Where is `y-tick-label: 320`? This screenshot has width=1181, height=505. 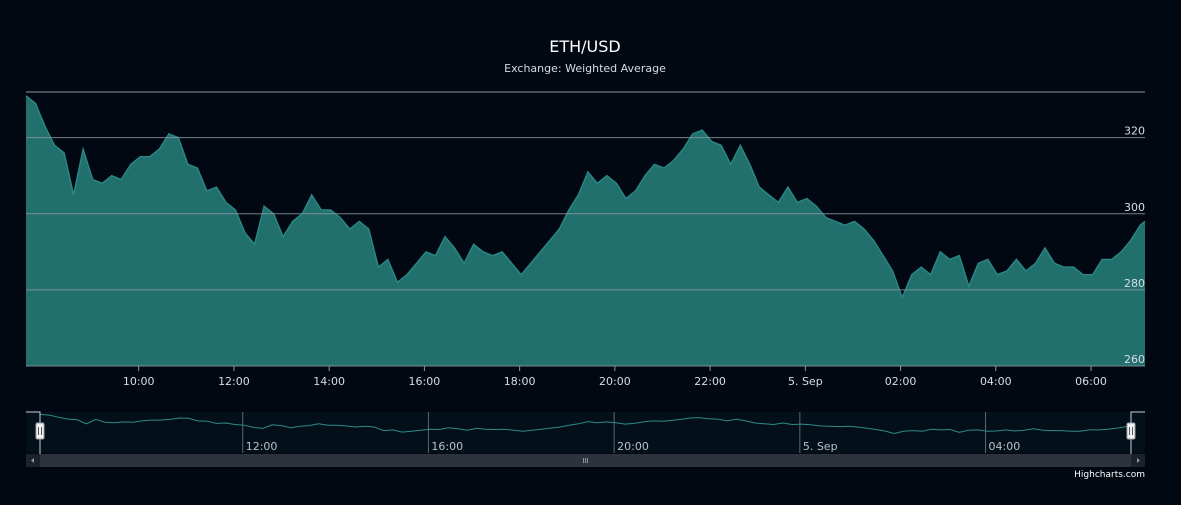 y-tick-label: 320 is located at coordinates (1134, 131).